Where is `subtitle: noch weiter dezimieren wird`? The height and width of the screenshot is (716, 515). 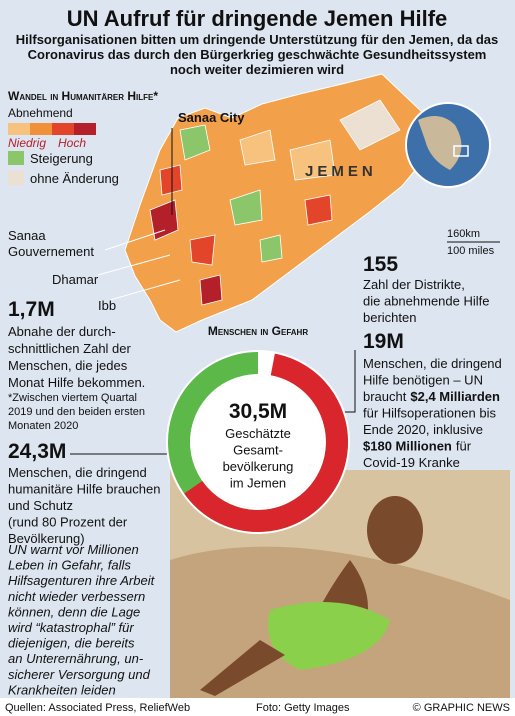
subtitle: noch weiter dezimieren wird is located at coordinates (257, 69).